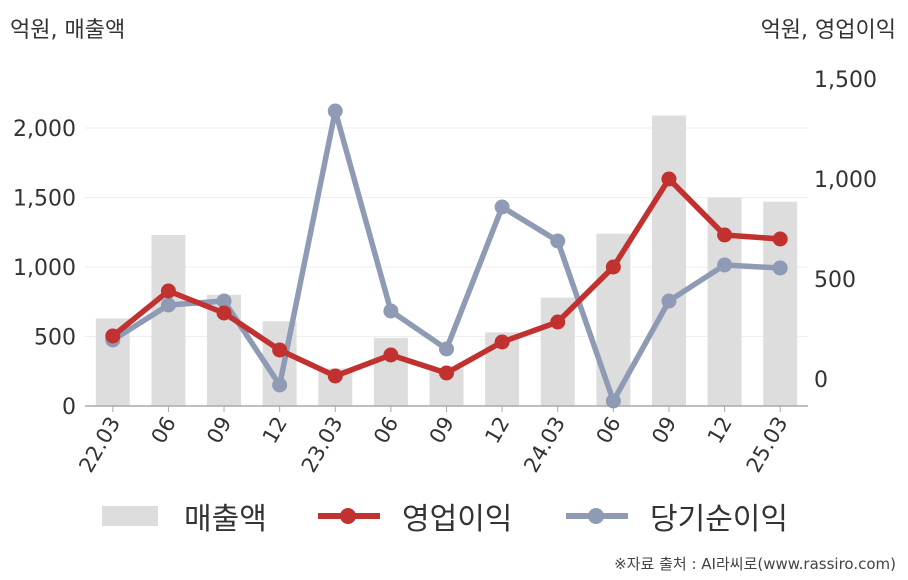 Image resolution: width=908 pixels, height=580 pixels. I want to click on x-axis-tick-label: 24.03, so click(544, 445).